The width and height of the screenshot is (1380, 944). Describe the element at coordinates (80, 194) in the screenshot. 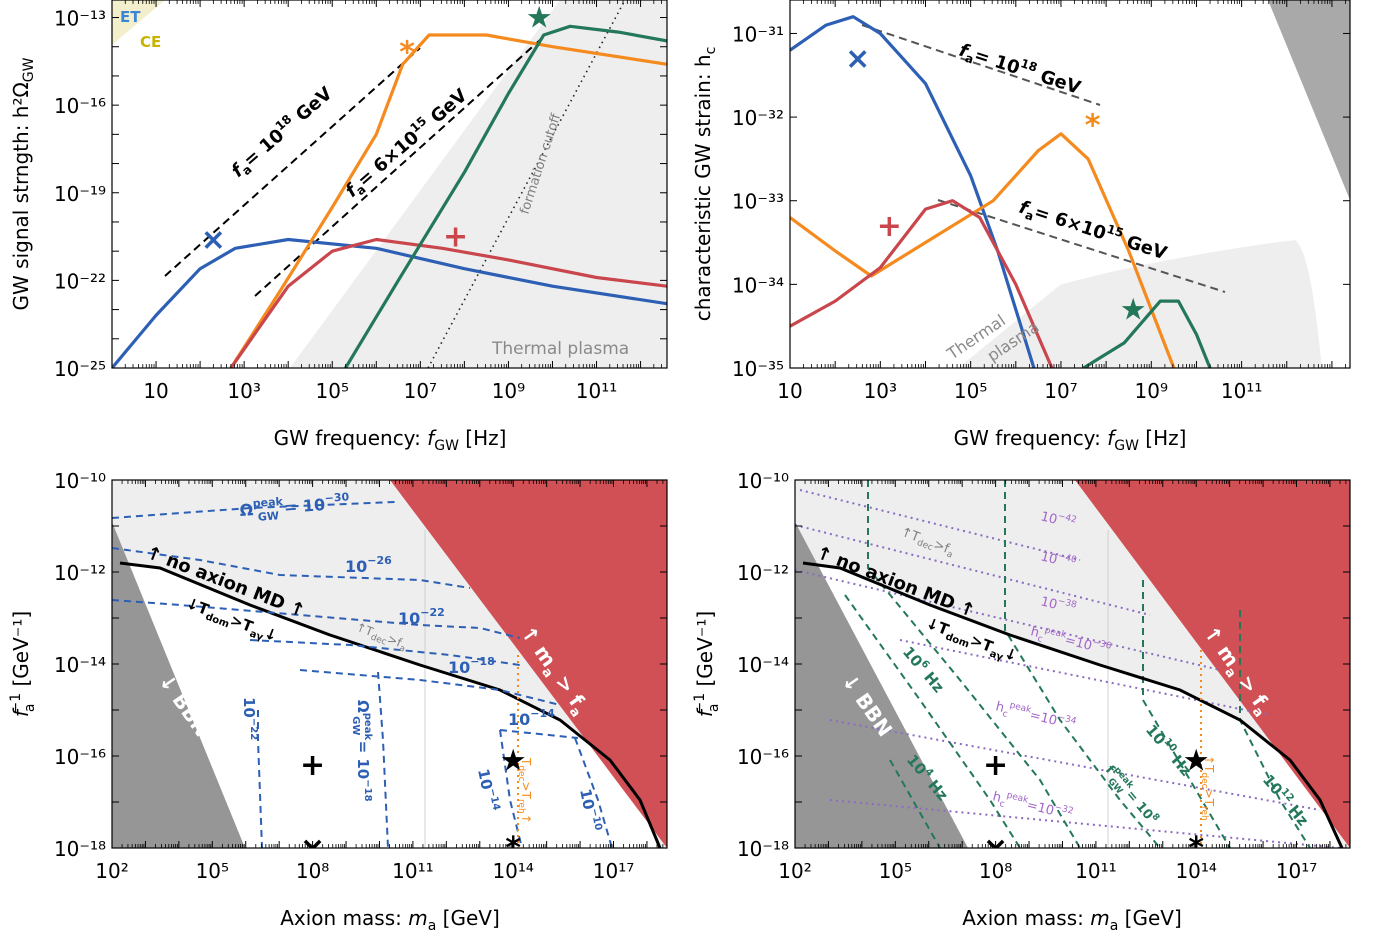

I see `y-tick-label: 10⁻¹⁹` at that location.